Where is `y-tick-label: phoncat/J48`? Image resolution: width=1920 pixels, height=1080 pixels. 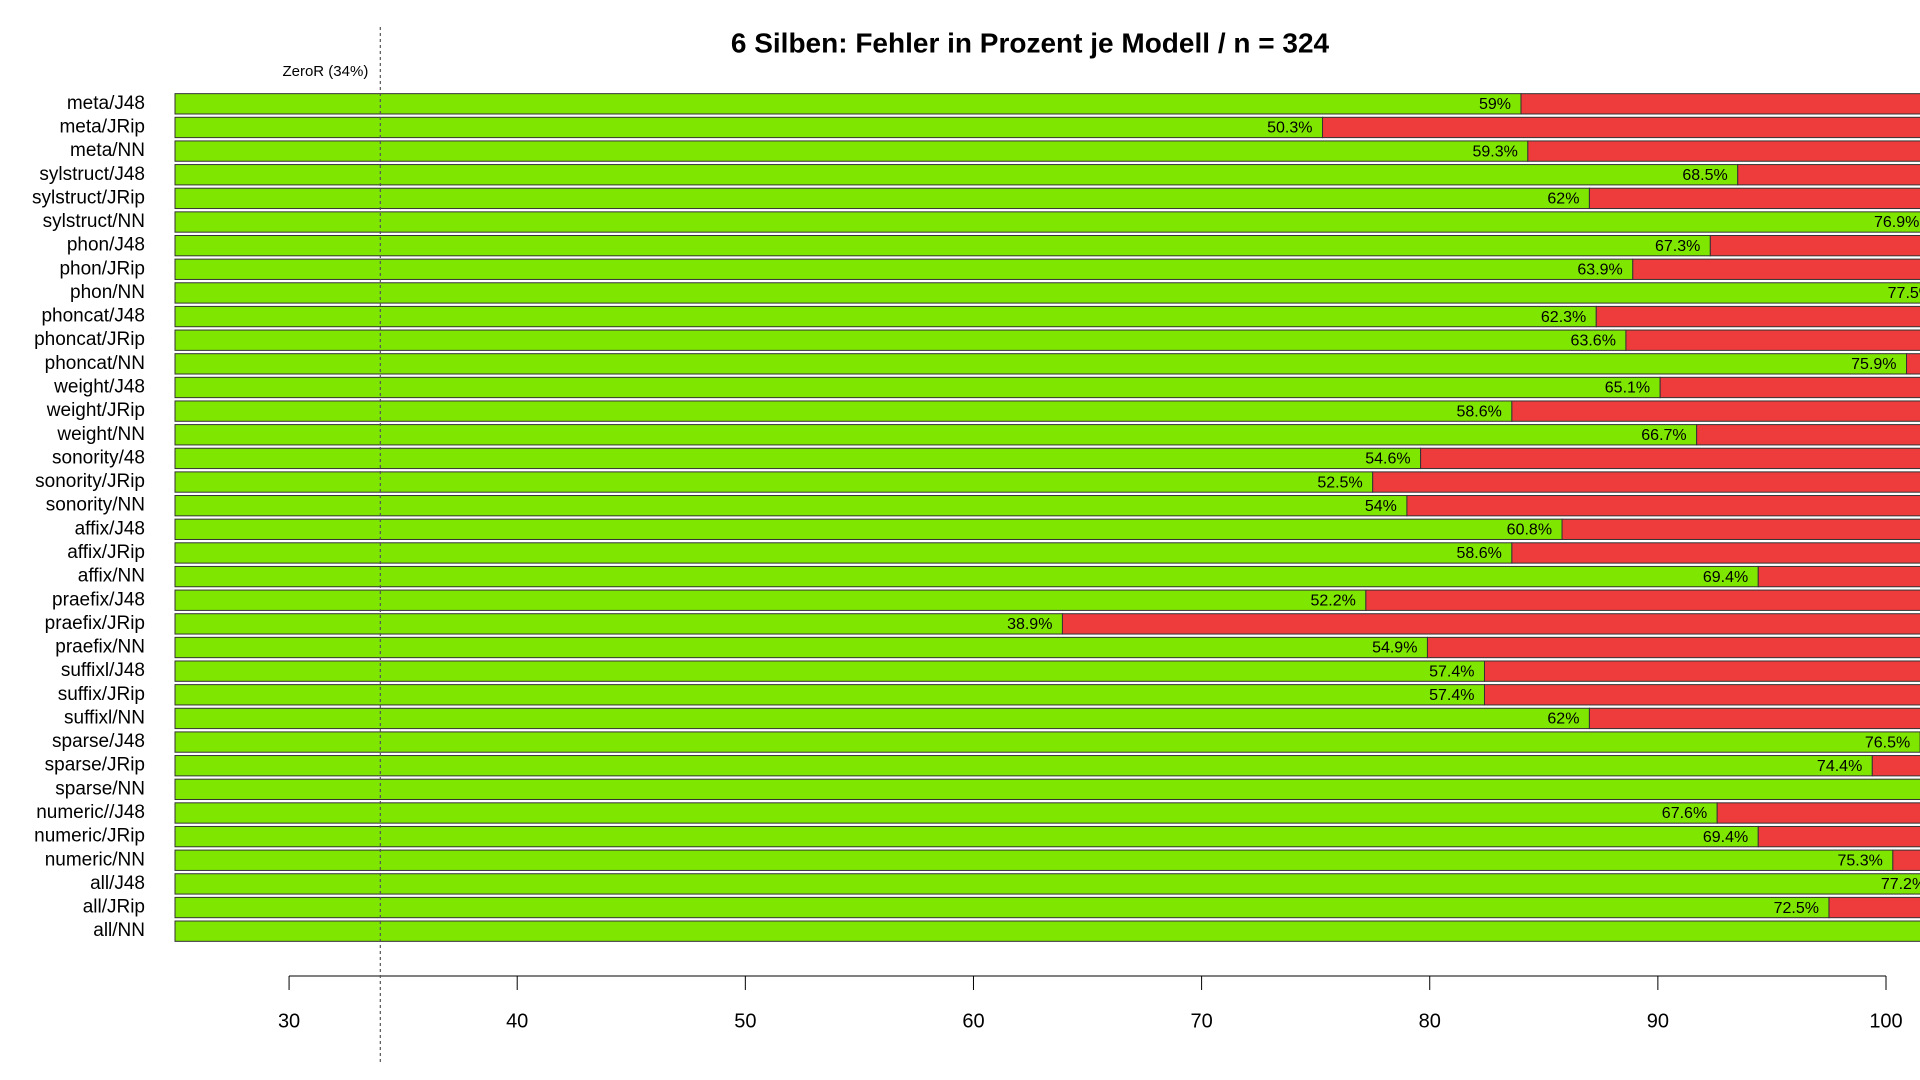
y-tick-label: phoncat/J48 is located at coordinates (93, 316).